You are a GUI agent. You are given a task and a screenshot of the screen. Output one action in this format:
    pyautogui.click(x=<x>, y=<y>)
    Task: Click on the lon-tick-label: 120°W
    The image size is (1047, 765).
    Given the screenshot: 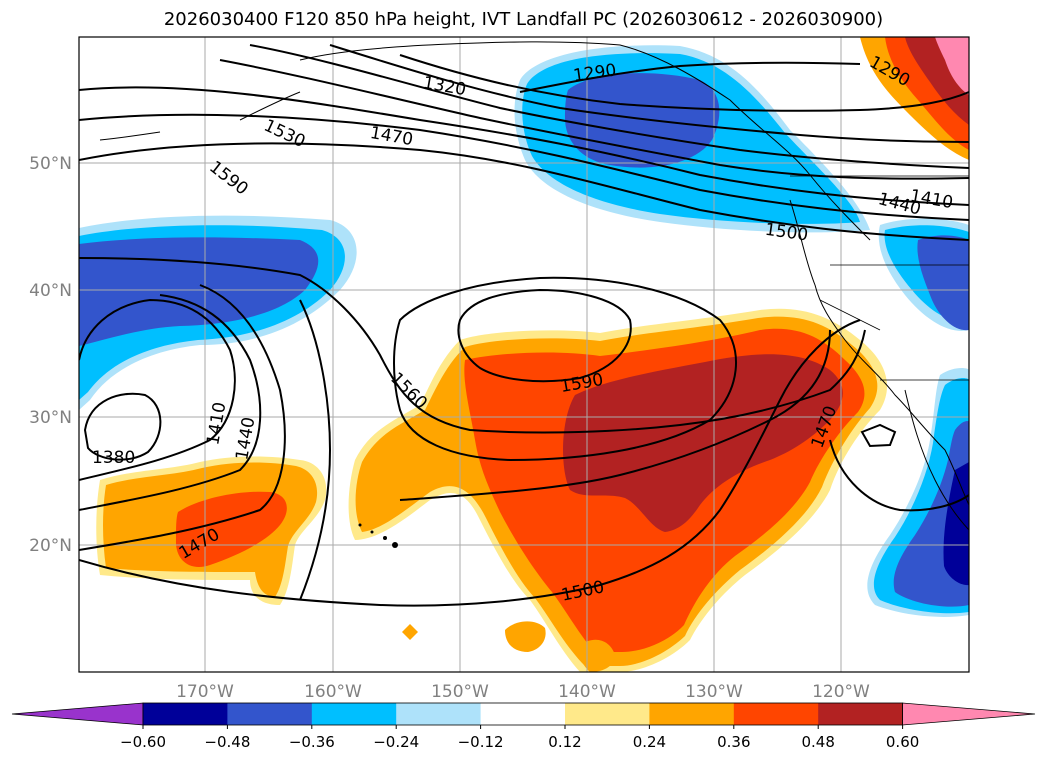 What is the action you would take?
    pyautogui.click(x=841, y=692)
    